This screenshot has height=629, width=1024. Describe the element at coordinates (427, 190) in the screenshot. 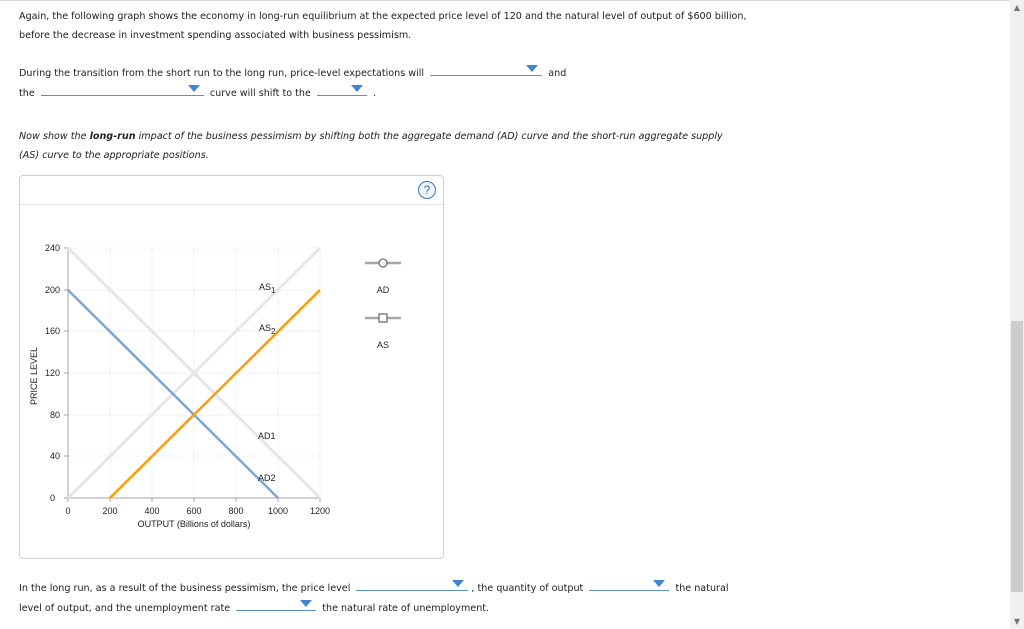

I see `help-icon: ?` at that location.